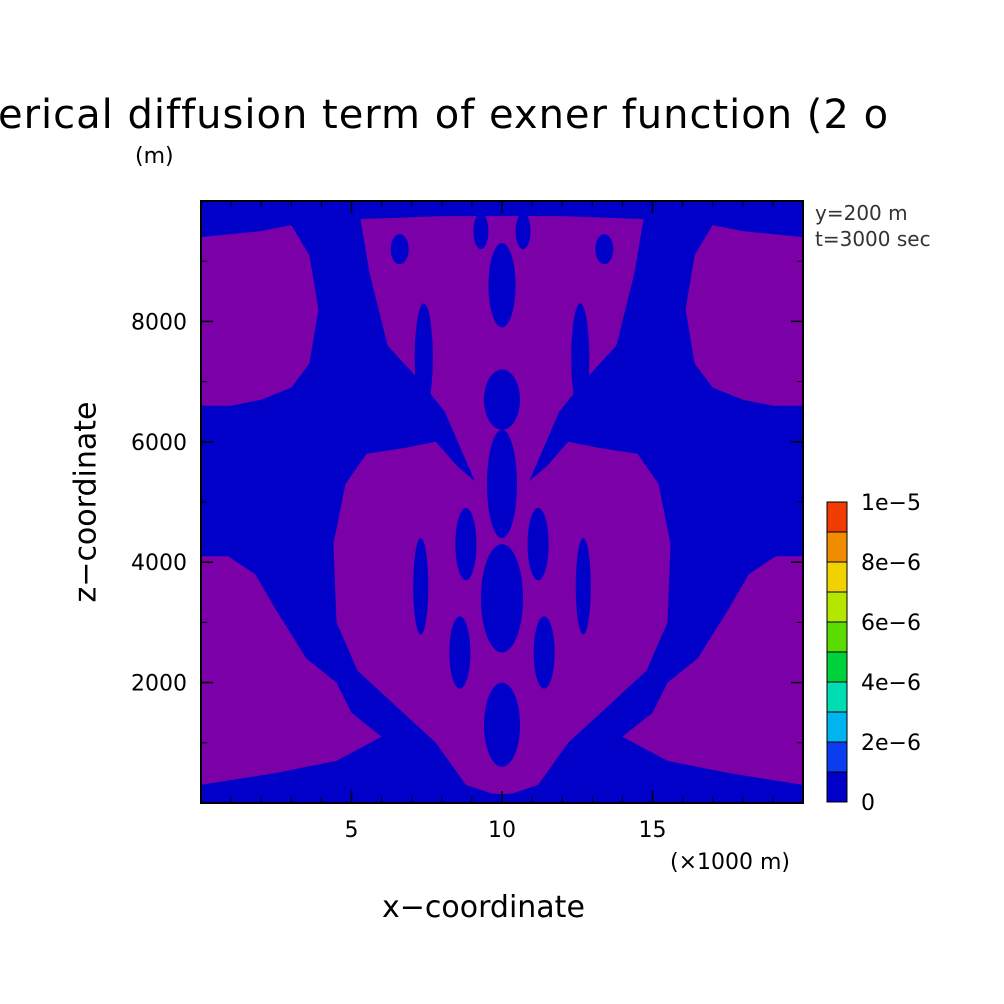  What do you see at coordinates (730, 862) in the screenshot?
I see `x-axis-unit: (×1000 m)` at bounding box center [730, 862].